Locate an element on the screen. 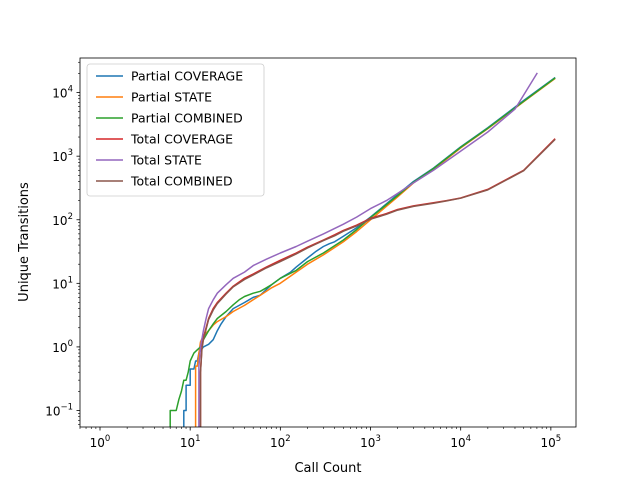 Image resolution: width=640 pixels, height=480 pixels. y-tick-label: 10³ is located at coordinates (62, 156).